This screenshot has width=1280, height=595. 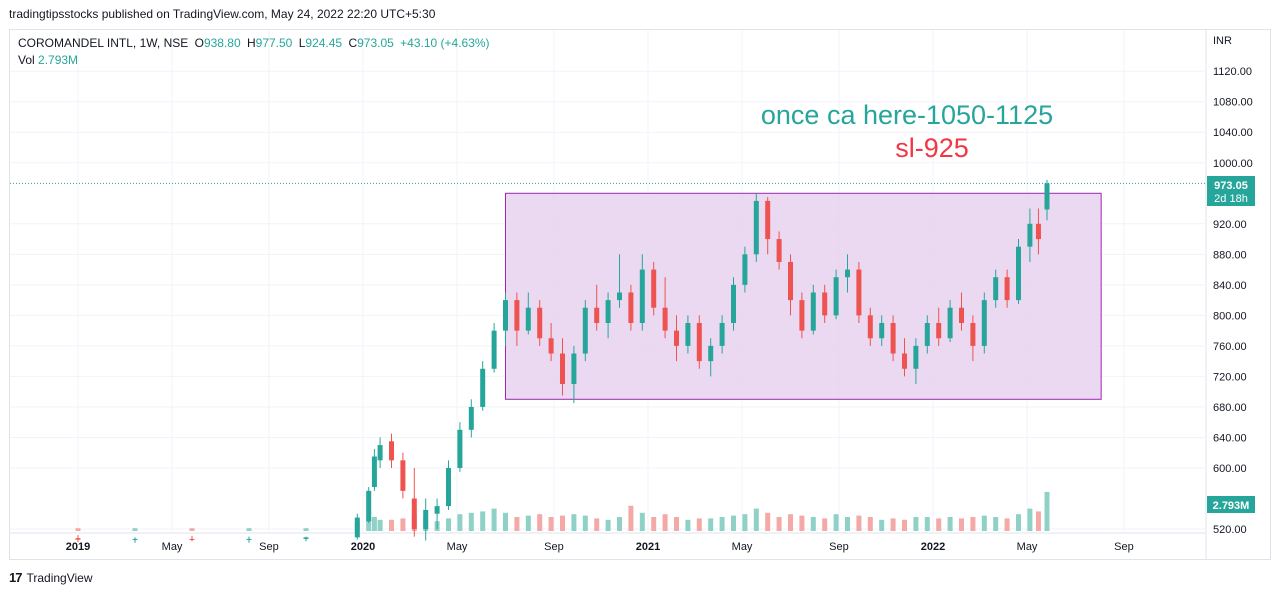 What do you see at coordinates (1230, 377) in the screenshot?
I see `price-tick-label: 720.00` at bounding box center [1230, 377].